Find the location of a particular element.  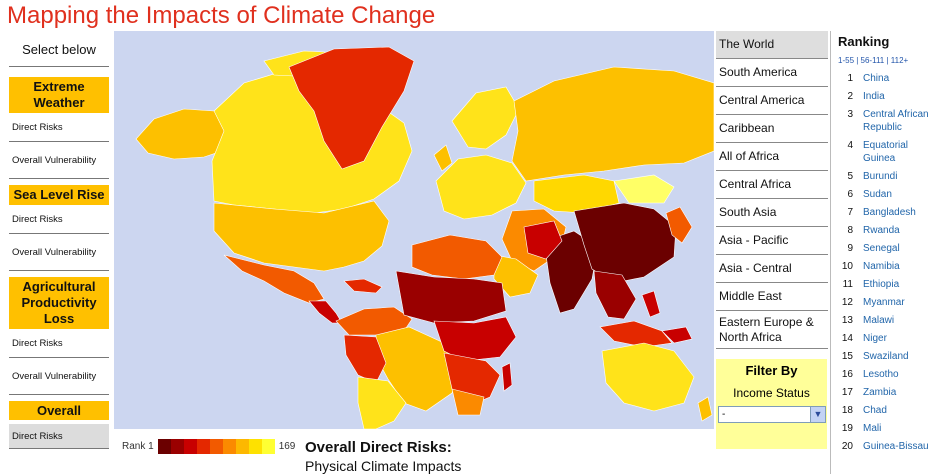

region-asia-pacific: Asia - Pacific is located at coordinates (772, 241).